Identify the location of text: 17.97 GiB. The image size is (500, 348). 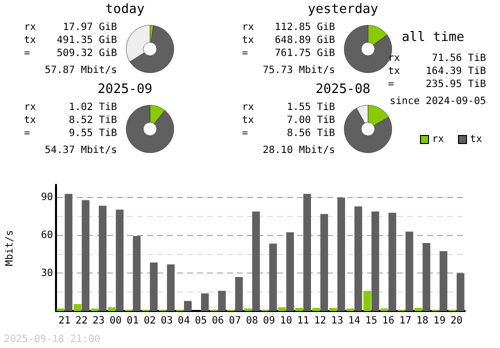
(89, 28).